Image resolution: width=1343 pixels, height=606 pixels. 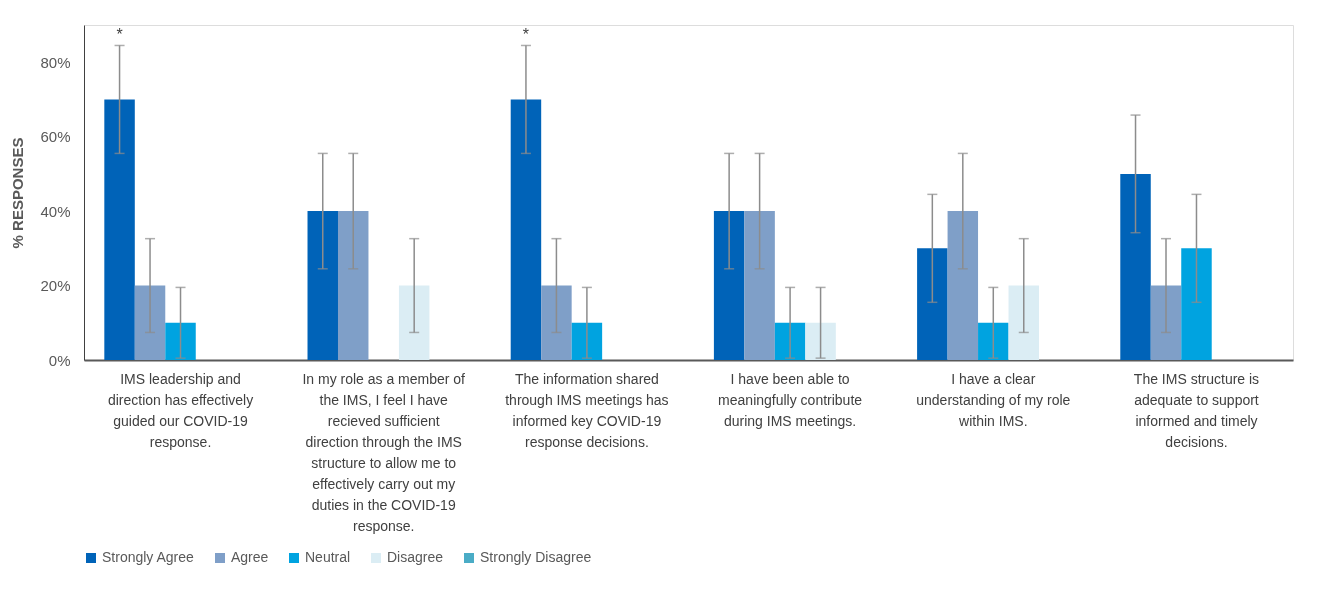 What do you see at coordinates (180, 410) in the screenshot?
I see `x-tick-label: IMS leadership and direction has effectively guided our COVID-19 response.` at bounding box center [180, 410].